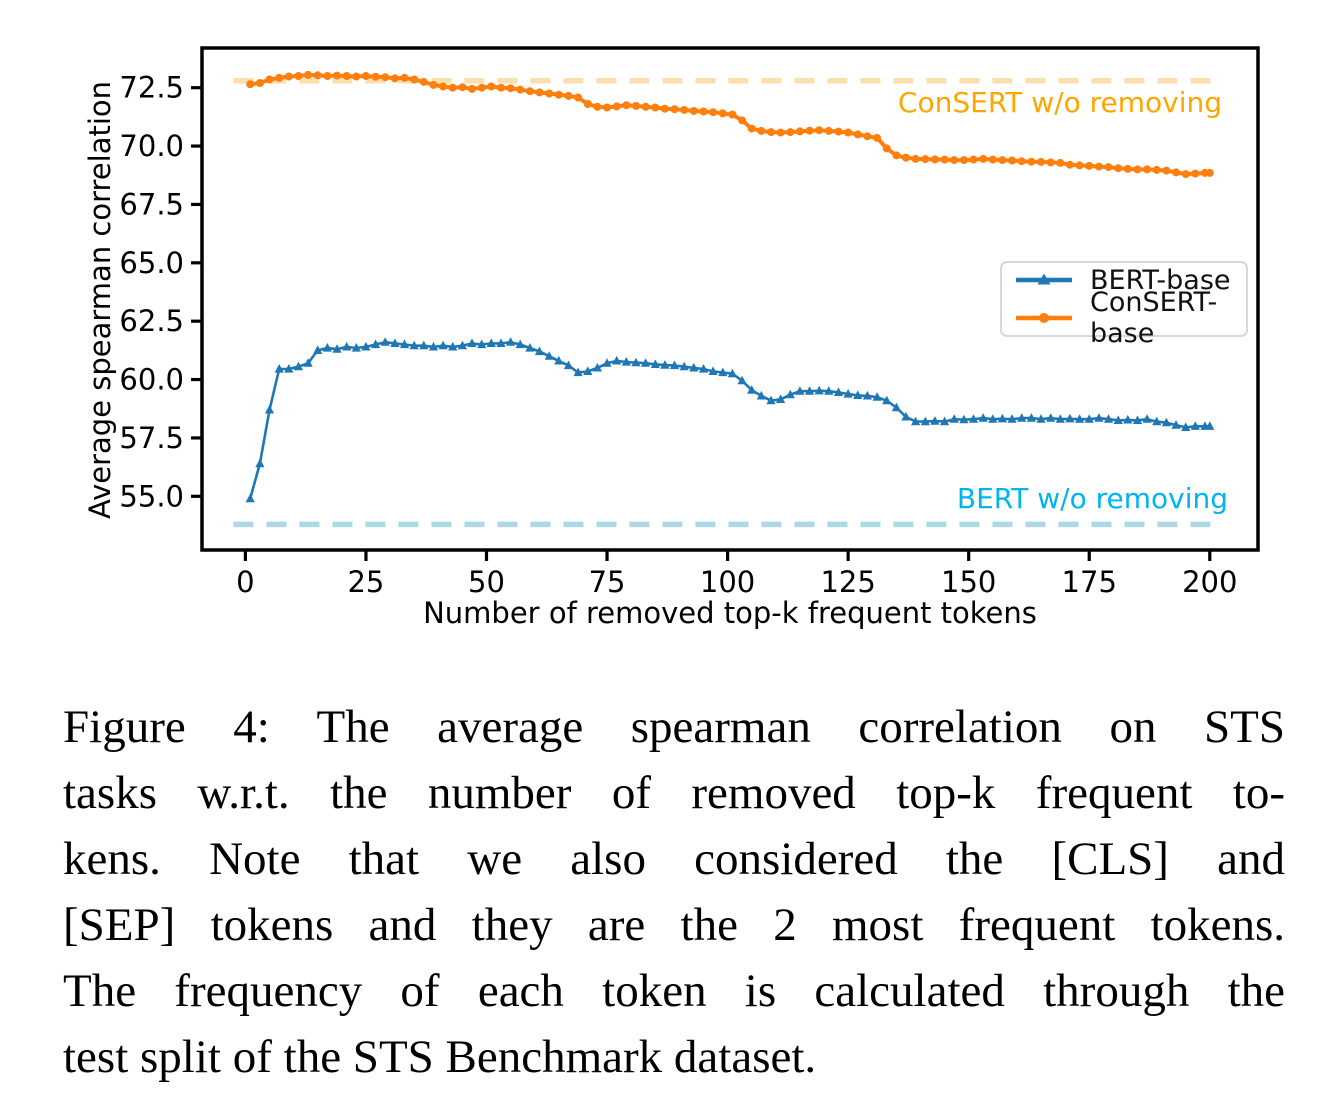 The width and height of the screenshot is (1328, 1100). Describe the element at coordinates (1160, 280) in the screenshot. I see `legend-label-bert-base: BERT-base` at that location.